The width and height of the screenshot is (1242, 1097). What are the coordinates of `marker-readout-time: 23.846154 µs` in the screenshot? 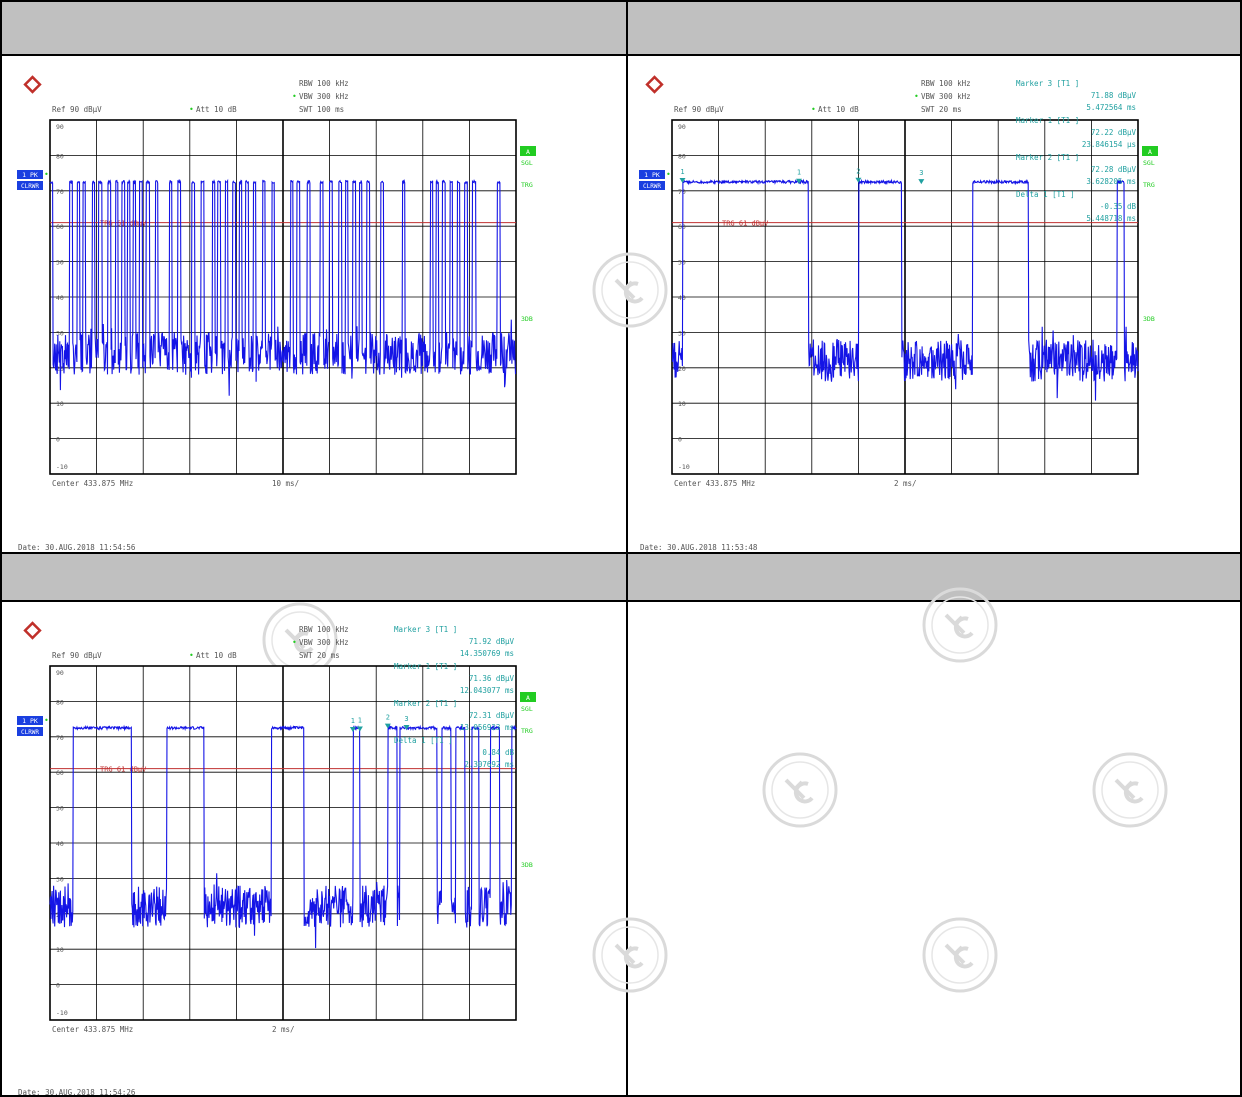 It's located at (1109, 144).